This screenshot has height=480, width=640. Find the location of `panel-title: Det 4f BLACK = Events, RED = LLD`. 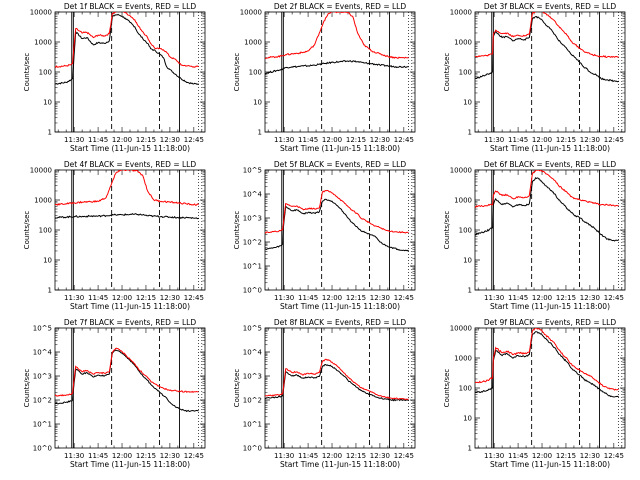

panel-title: Det 4f BLACK = Events, RED = LLD is located at coordinates (130, 164).